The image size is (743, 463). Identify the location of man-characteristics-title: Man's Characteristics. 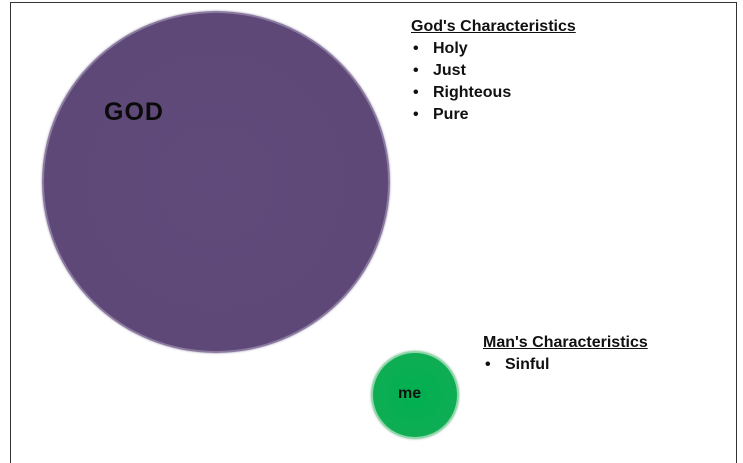
(565, 342).